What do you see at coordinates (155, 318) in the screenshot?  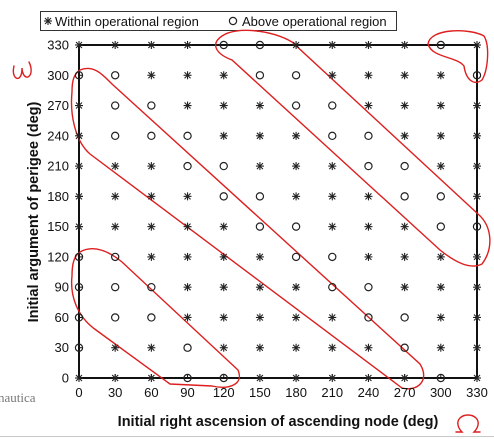 I see `highlight-loop-lower-left` at bounding box center [155, 318].